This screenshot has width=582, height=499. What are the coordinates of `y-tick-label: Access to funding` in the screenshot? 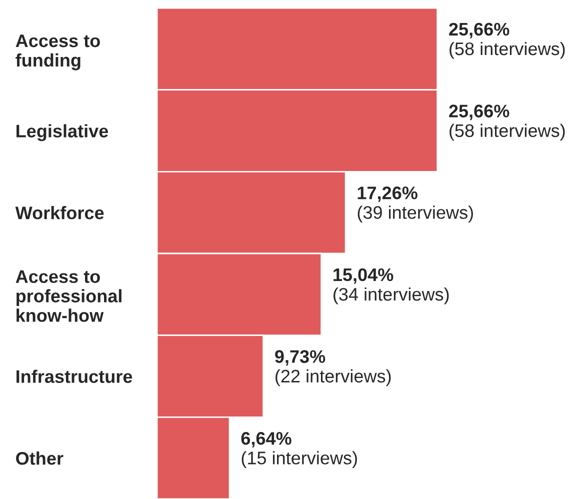 It's located at (58, 52).